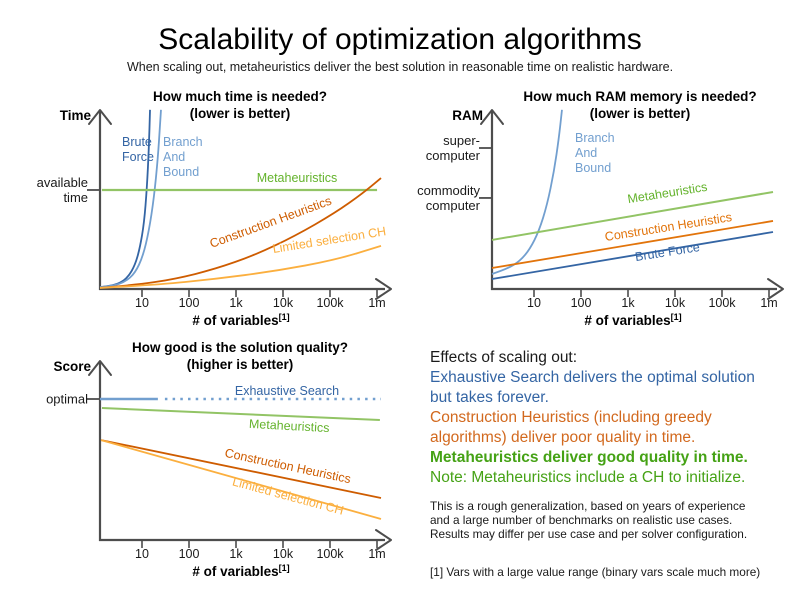 Image resolution: width=800 pixels, height=600 pixels. Describe the element at coordinates (768, 303) in the screenshot. I see `ram-x-tick-label: 1m` at that location.